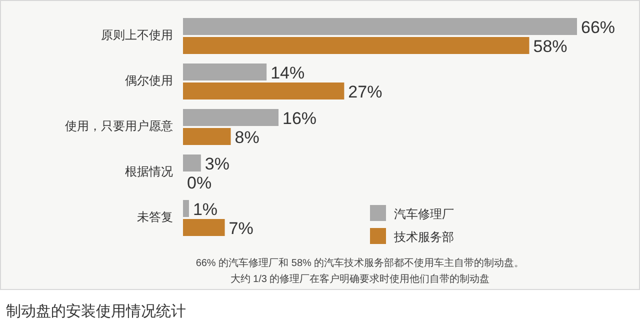 This screenshot has height=328, width=640. Describe the element at coordinates (365, 92) in the screenshot. I see `data-label: 27%` at that location.